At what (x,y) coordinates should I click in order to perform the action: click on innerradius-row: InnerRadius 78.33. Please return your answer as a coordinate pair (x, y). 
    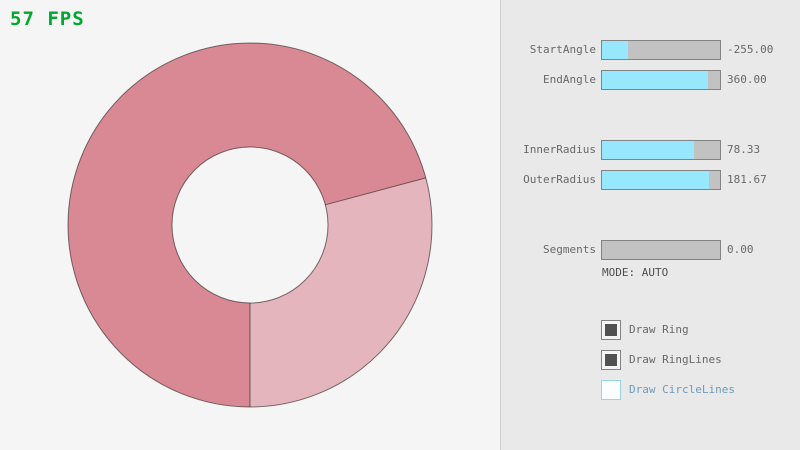
    Looking at the image, I should click on (650, 150).